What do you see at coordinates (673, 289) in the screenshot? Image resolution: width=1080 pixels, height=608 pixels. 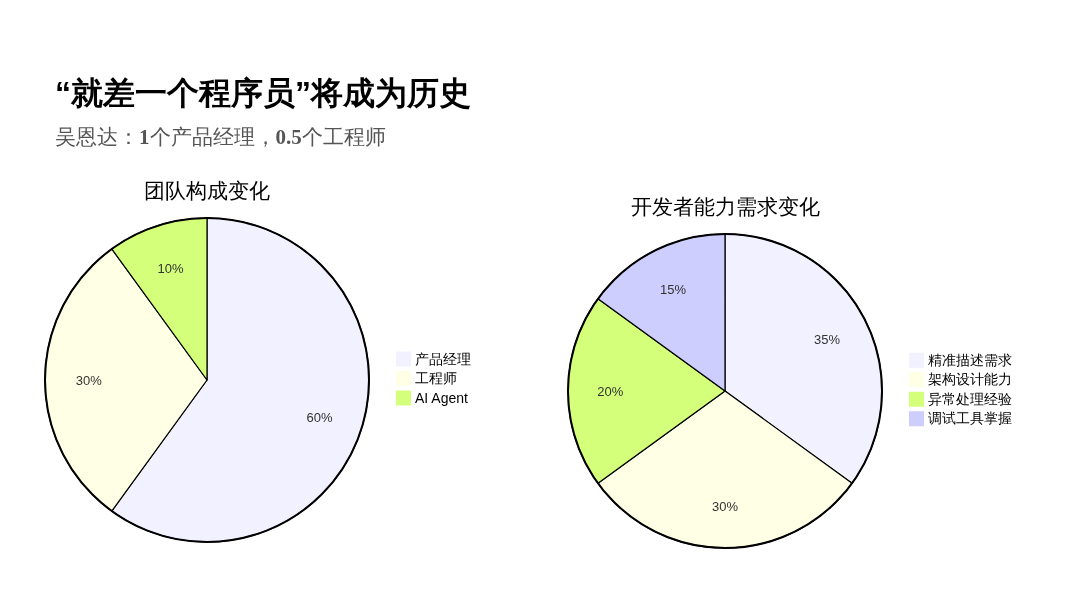 I see `data-label: 15%` at bounding box center [673, 289].